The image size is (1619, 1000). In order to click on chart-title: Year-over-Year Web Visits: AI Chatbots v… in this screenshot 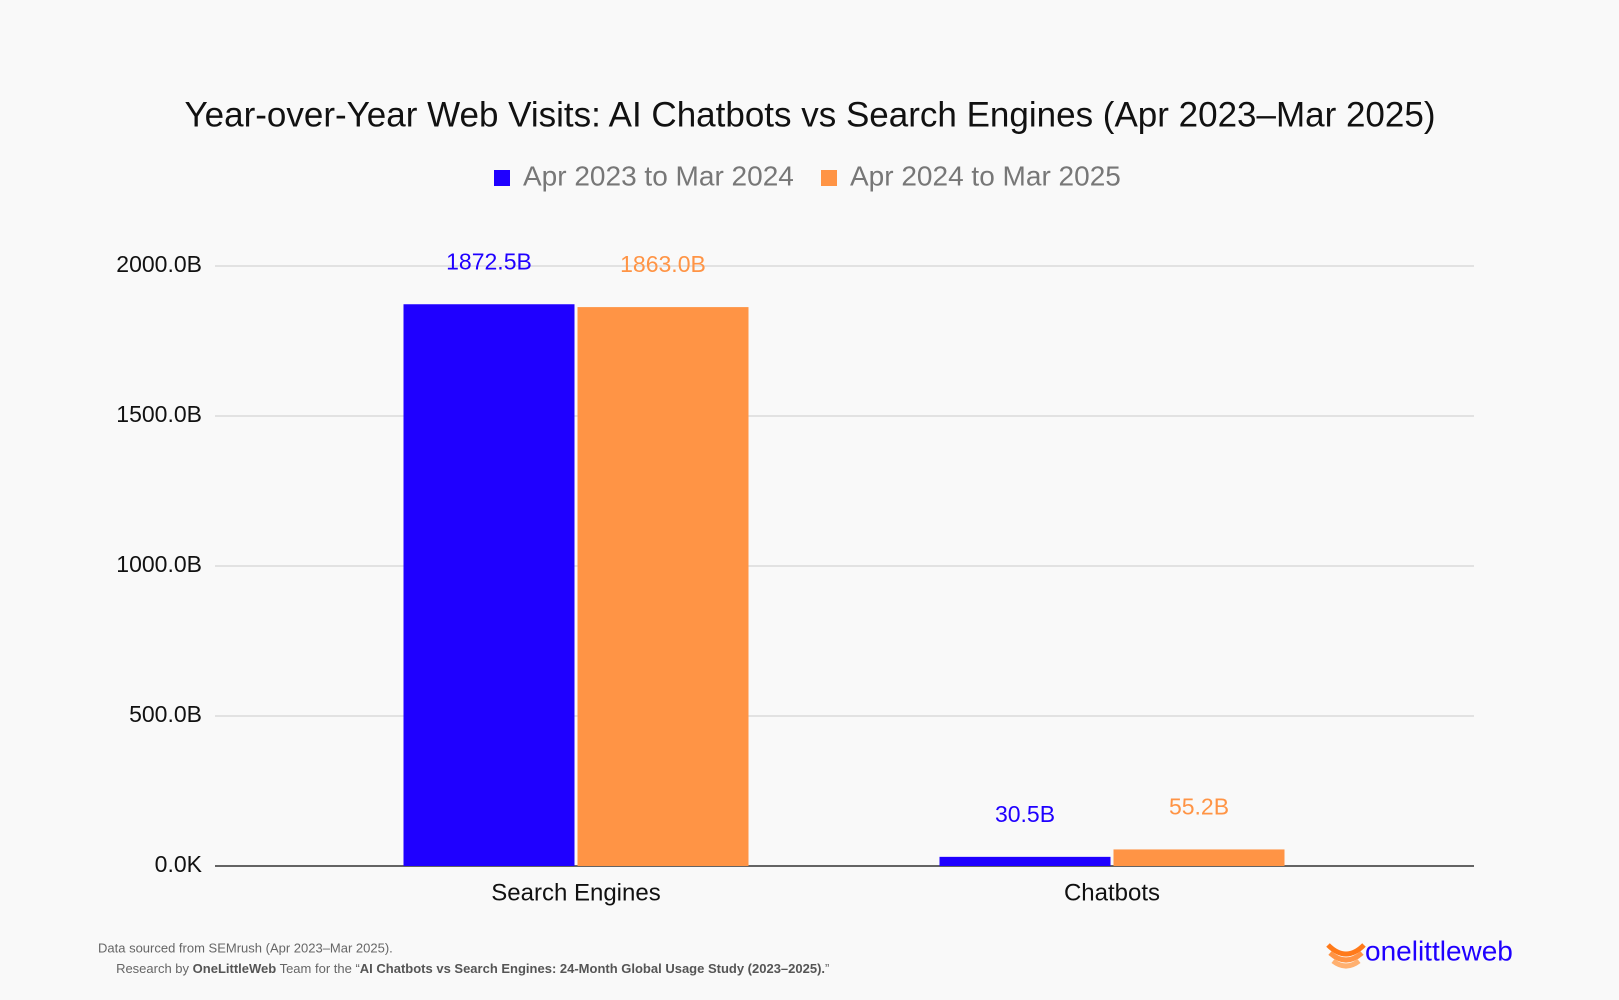, I will do `click(810, 114)`.